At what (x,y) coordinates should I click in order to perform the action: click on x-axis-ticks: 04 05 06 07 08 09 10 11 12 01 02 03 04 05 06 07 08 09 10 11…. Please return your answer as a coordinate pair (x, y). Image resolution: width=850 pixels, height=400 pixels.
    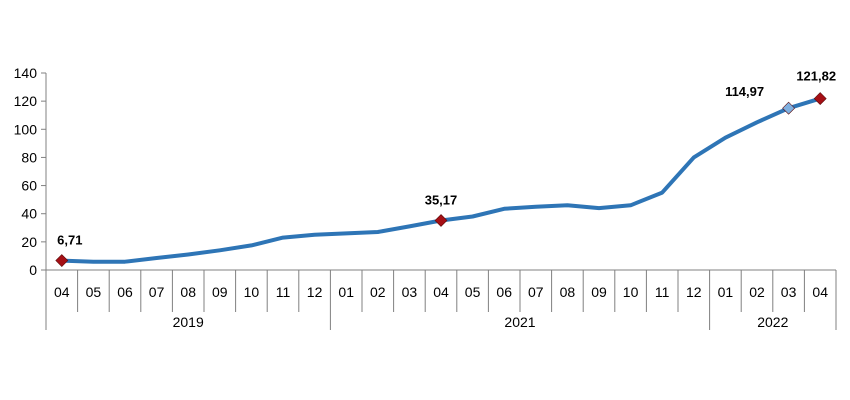
    Looking at the image, I should click on (441, 291).